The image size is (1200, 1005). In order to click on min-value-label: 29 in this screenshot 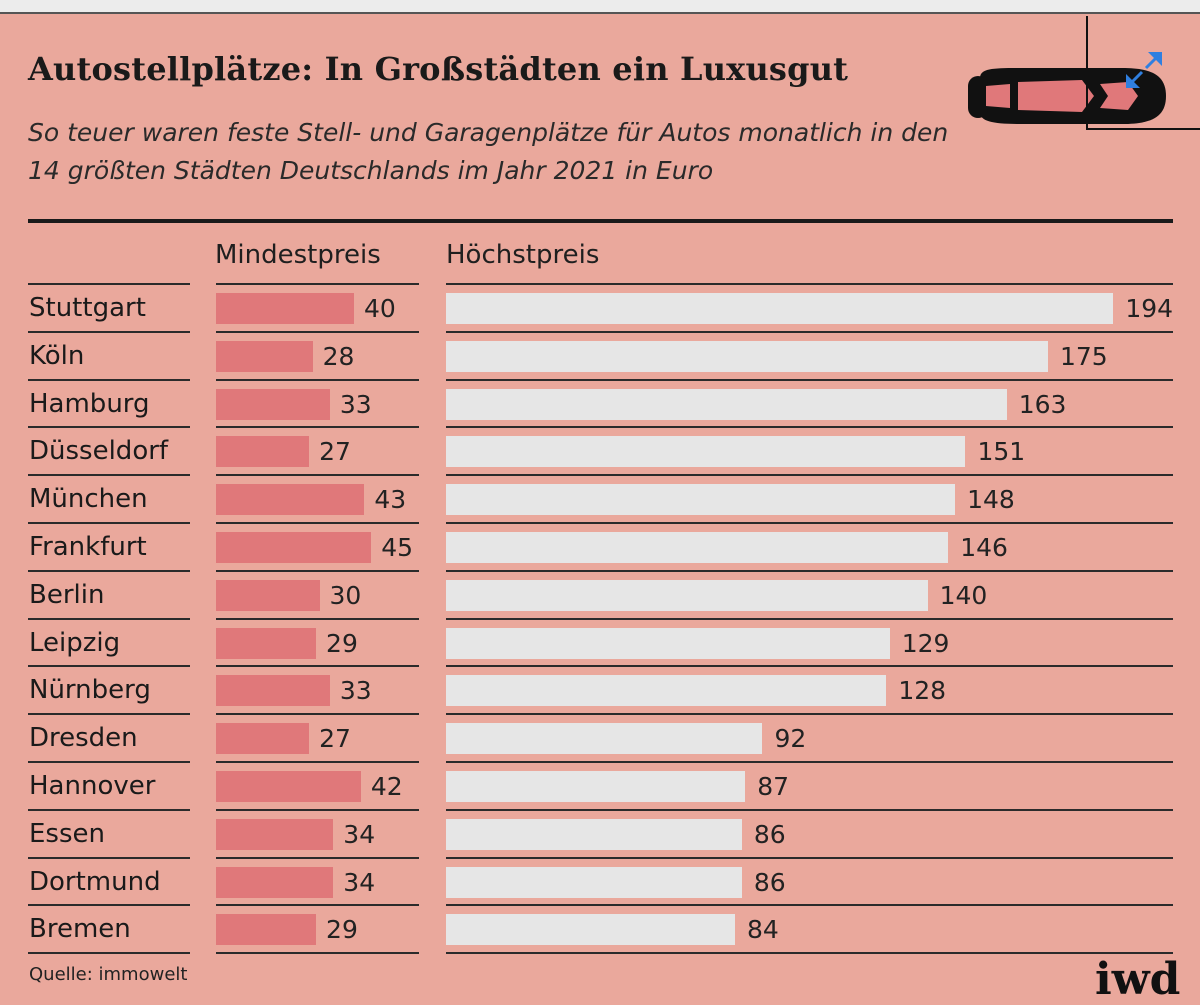, I will do `click(342, 930)`.